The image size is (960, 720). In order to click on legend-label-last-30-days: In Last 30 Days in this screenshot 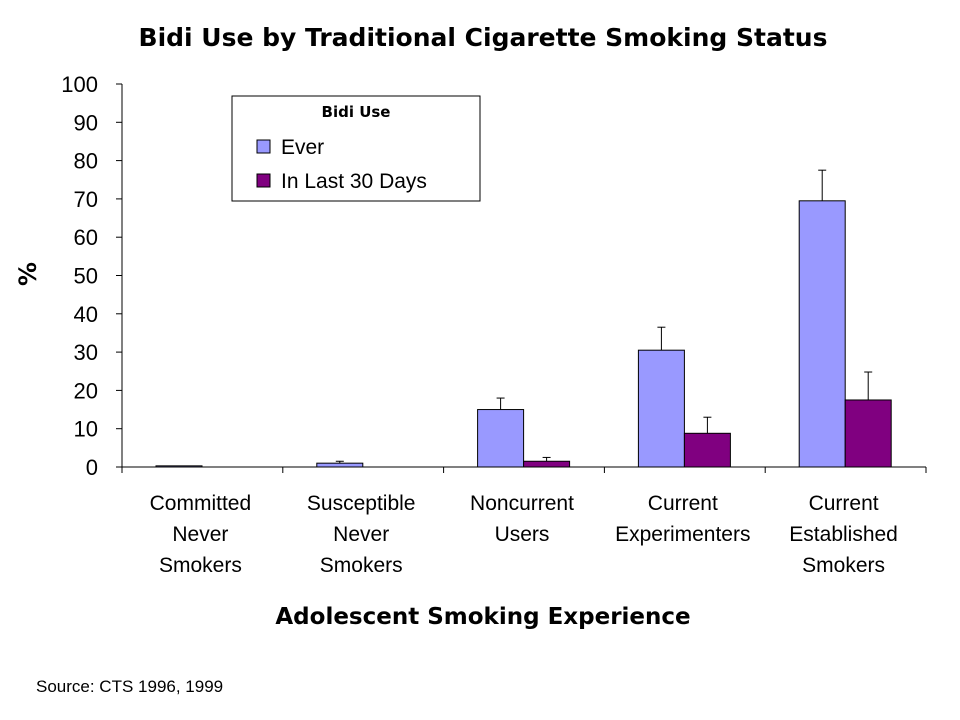, I will do `click(354, 181)`.